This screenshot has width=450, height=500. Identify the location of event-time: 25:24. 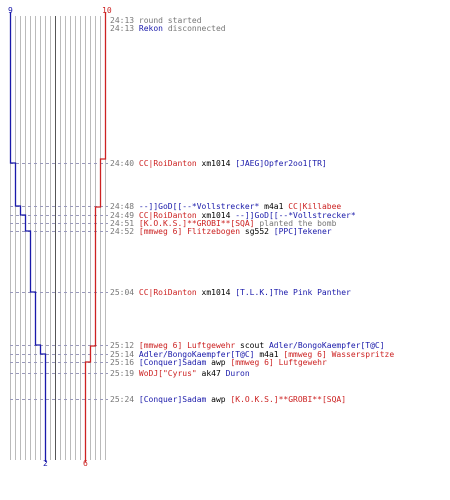
(124, 399).